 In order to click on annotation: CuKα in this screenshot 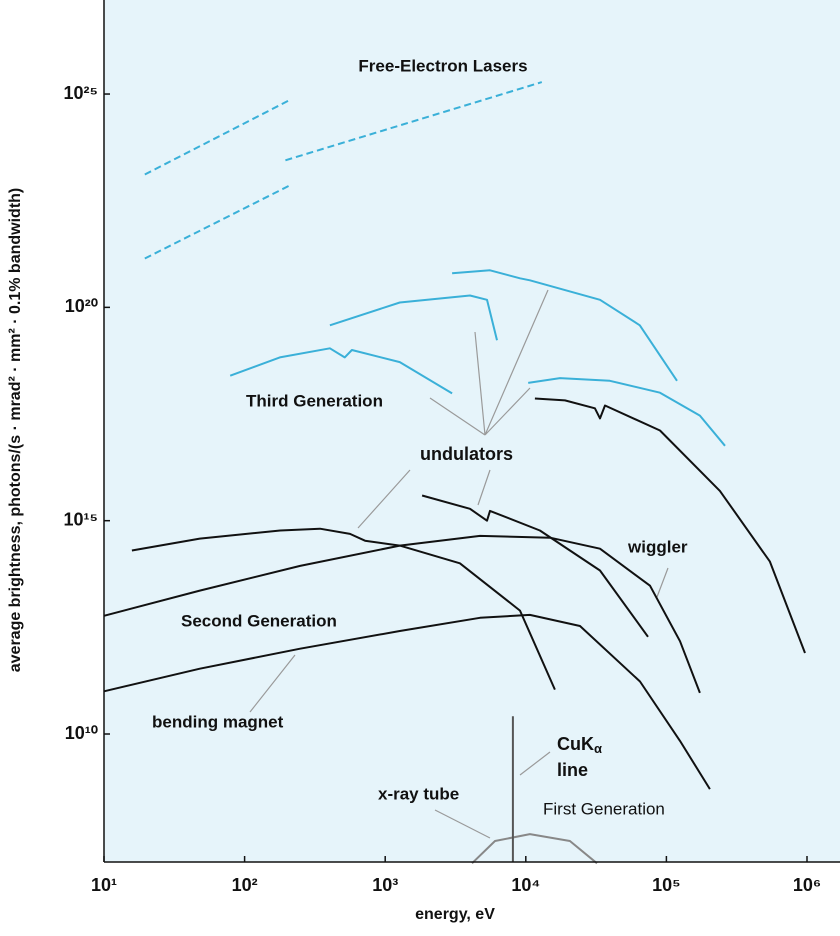, I will do `click(579, 745)`.